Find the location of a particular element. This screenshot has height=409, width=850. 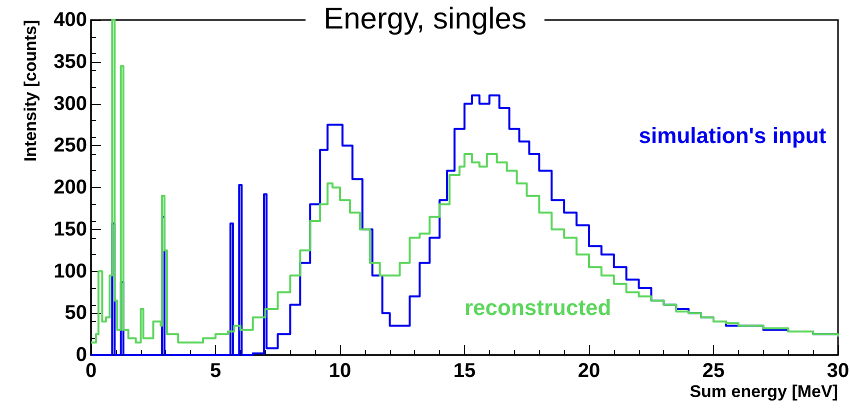

y-tick-label: 50 is located at coordinates (75, 313).